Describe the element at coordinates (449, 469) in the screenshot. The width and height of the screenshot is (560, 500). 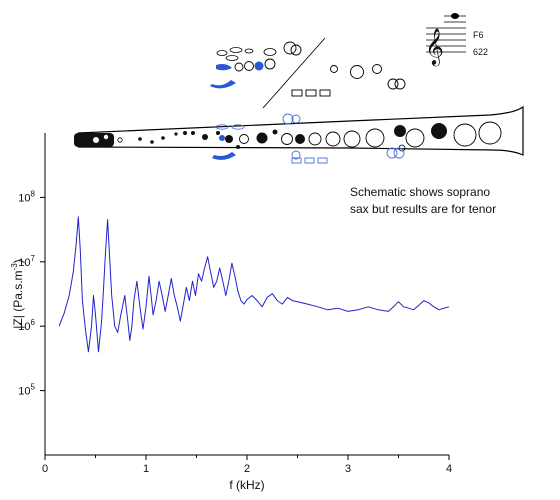
I see `x-tick-label: 4` at that location.